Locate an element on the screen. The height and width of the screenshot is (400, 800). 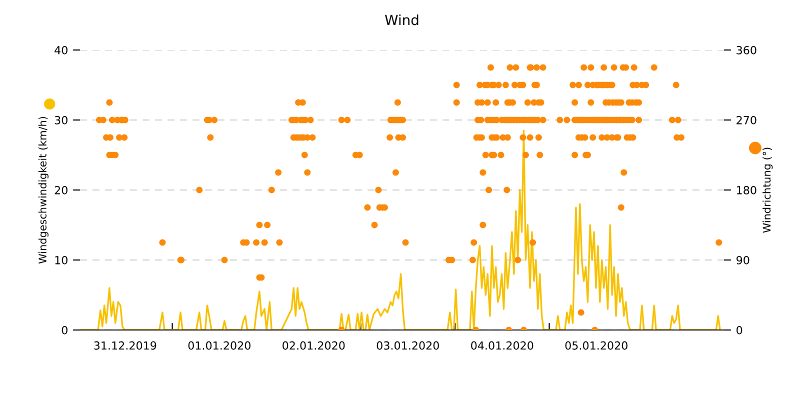
x-tick-label: 02.01.2020 is located at coordinates (313, 345).